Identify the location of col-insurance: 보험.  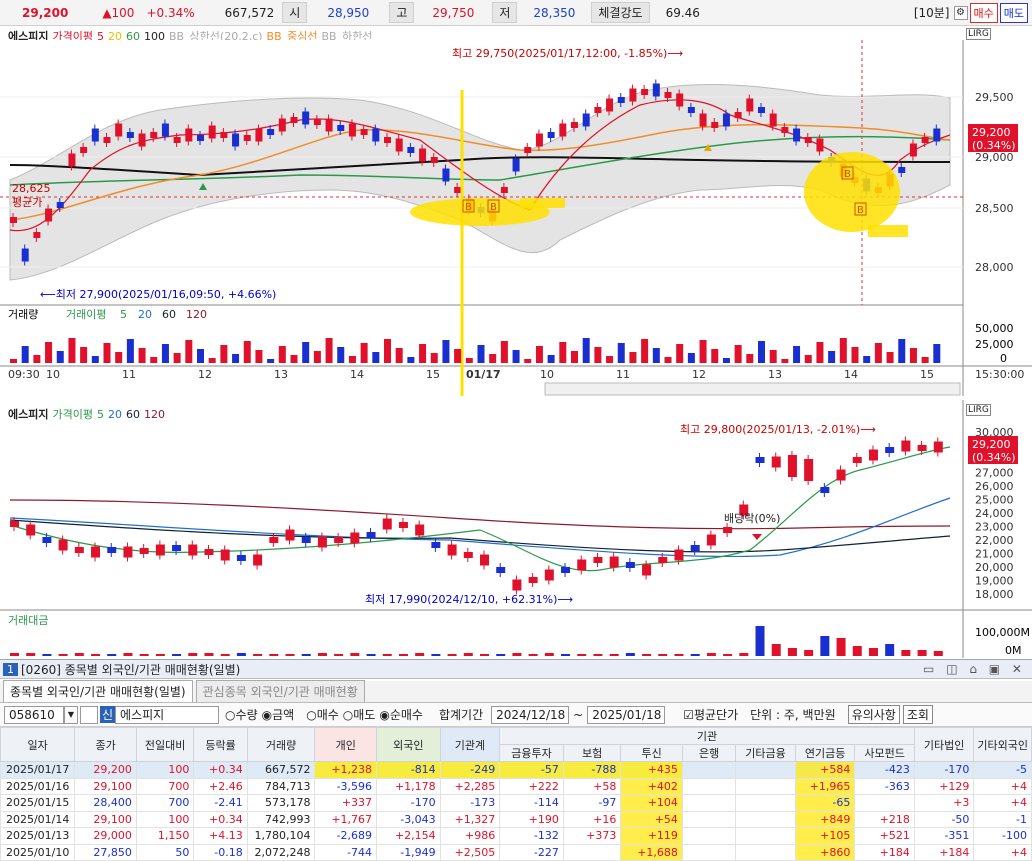
(592, 753).